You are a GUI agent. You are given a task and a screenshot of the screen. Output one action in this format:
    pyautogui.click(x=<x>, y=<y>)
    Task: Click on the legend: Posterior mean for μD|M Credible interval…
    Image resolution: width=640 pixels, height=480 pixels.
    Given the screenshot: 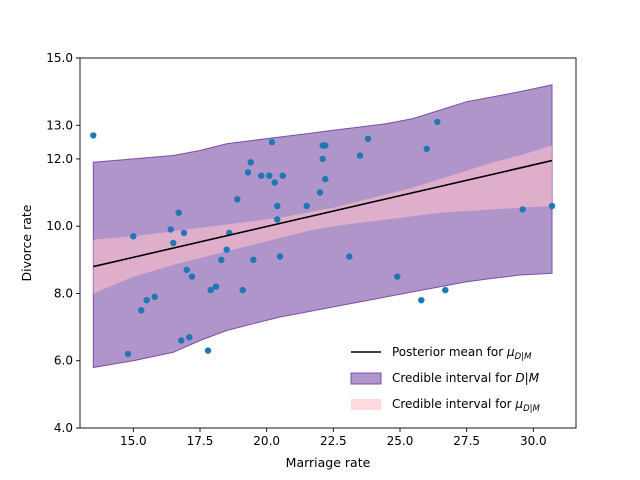 What is the action you would take?
    pyautogui.click(x=445, y=379)
    